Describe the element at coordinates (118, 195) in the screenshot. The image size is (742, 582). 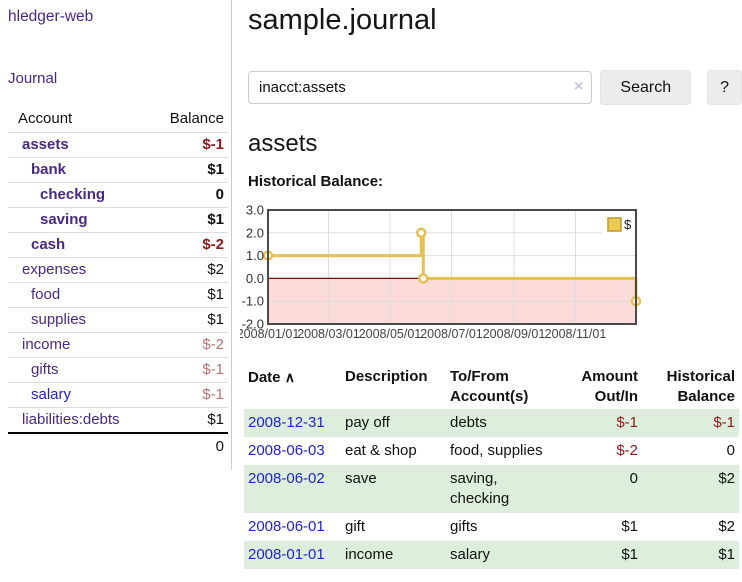
I see `sidebar-account-row: checking 0` at that location.